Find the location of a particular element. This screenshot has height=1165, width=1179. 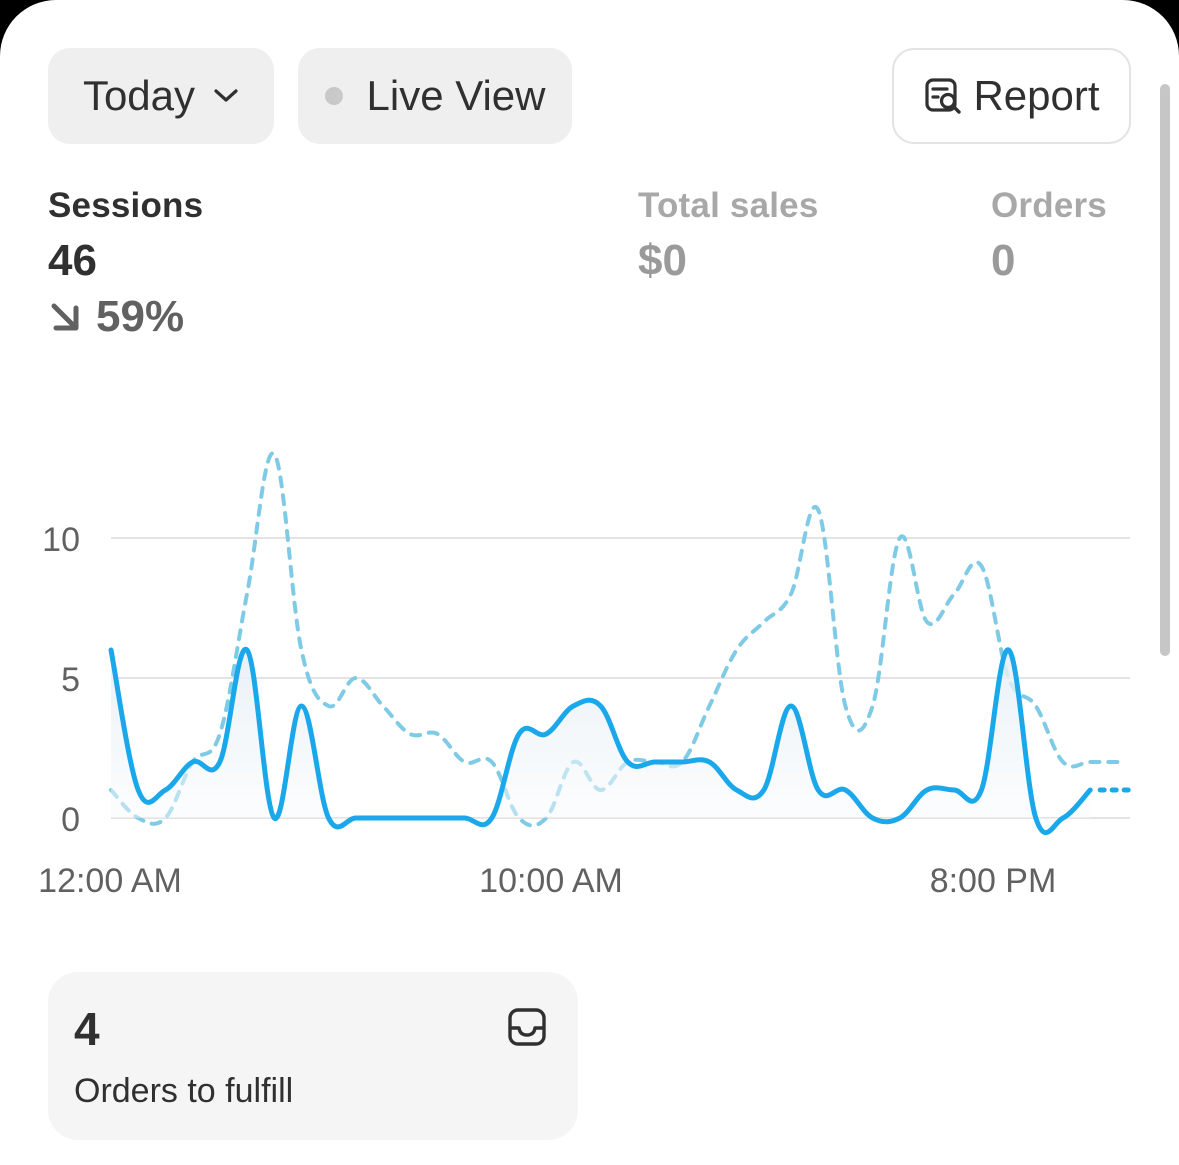

sessions-metric: Sessions 46 59% is located at coordinates (125, 264).